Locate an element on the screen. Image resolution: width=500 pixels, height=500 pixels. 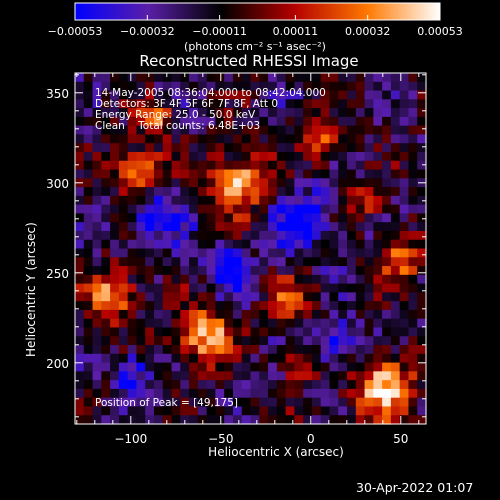
chart-title: Reconstructed RHESSI Image is located at coordinates (249, 61).